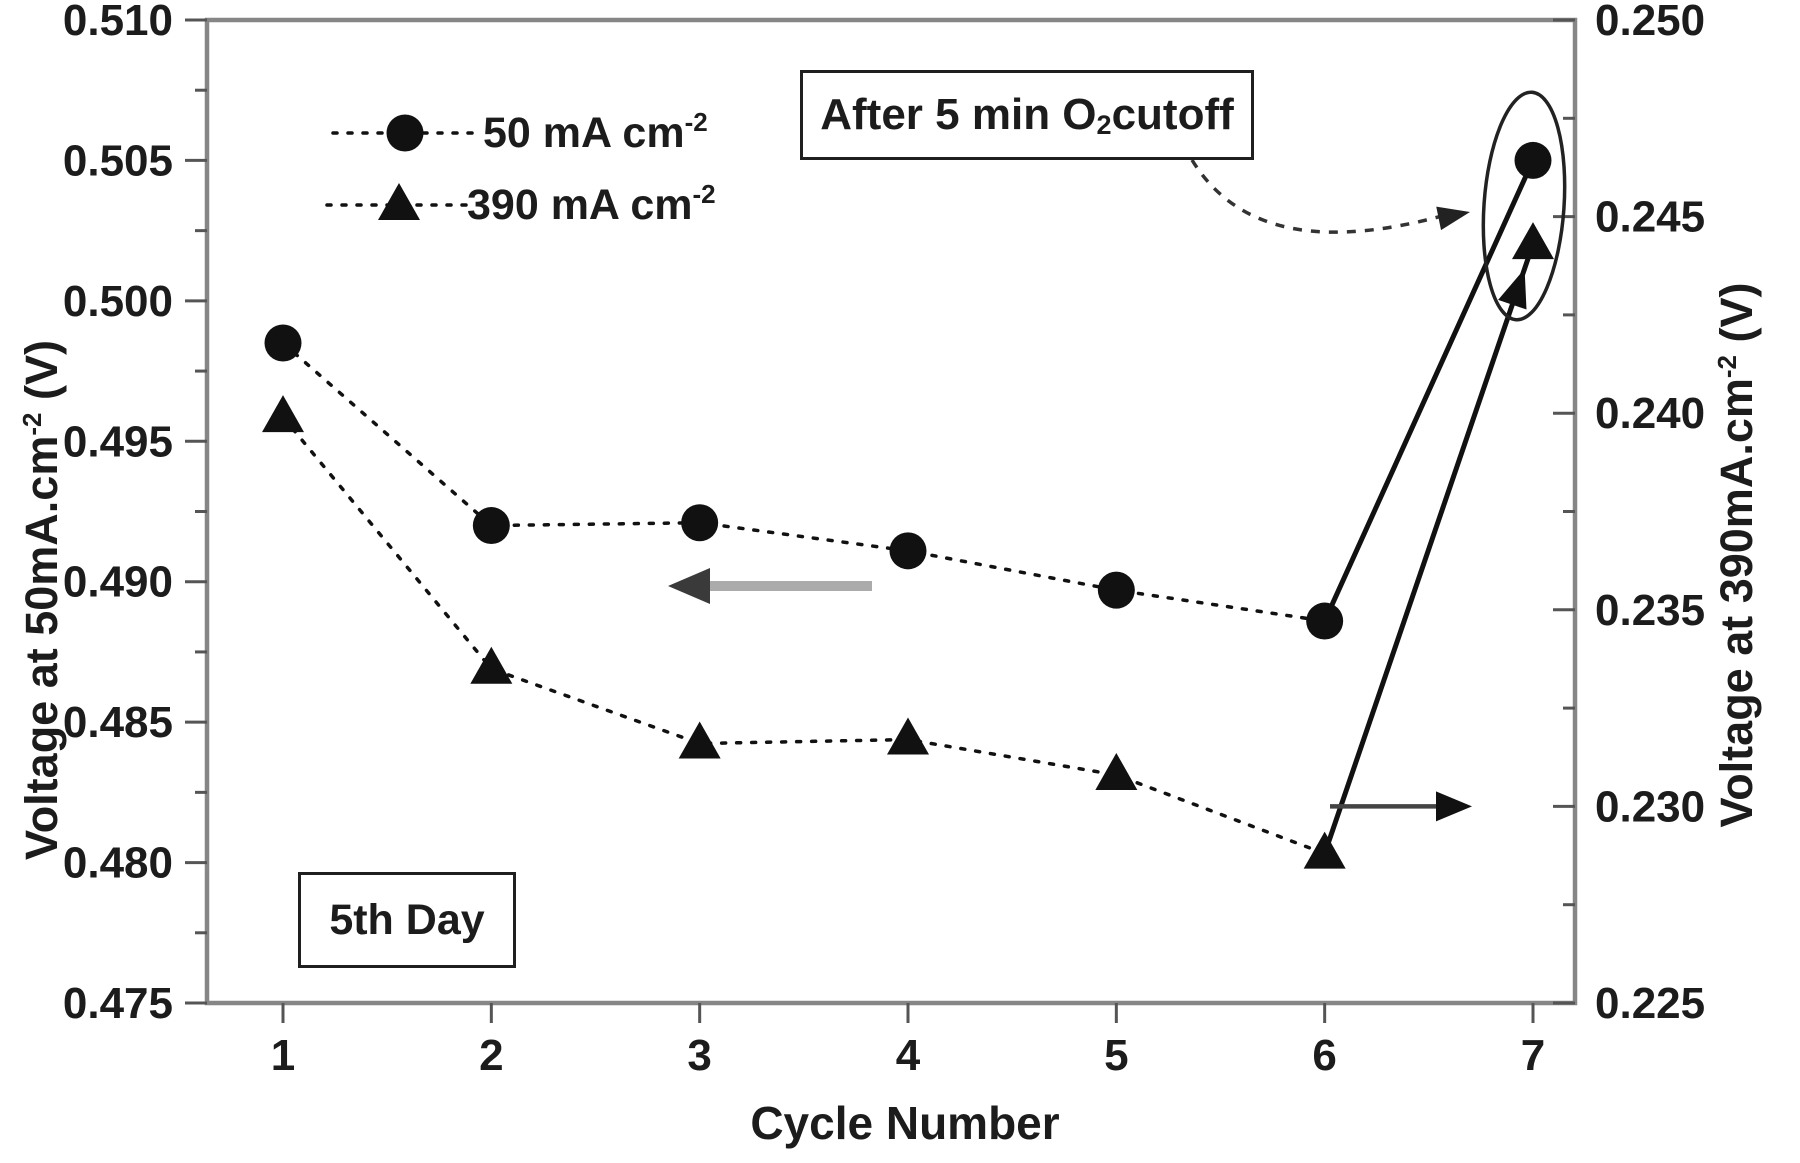 This screenshot has height=1163, width=1800. I want to click on left-axis-tick-label: 0.505, so click(118, 160).